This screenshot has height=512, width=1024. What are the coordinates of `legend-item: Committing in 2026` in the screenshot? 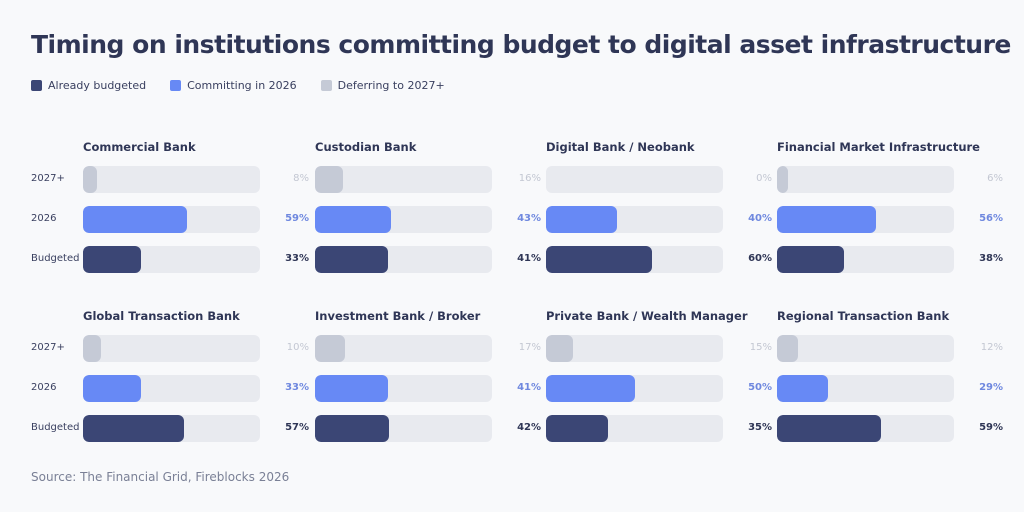 It's located at (233, 85).